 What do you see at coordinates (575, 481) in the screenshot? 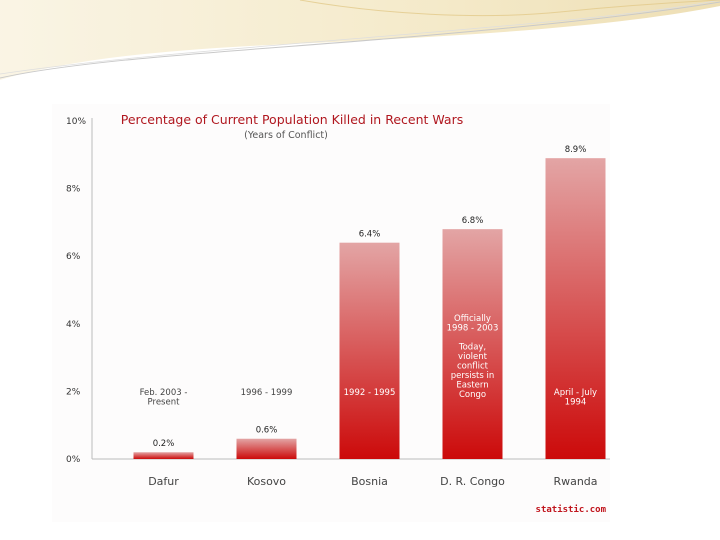
I see `category-label: Rwanda` at bounding box center [575, 481].